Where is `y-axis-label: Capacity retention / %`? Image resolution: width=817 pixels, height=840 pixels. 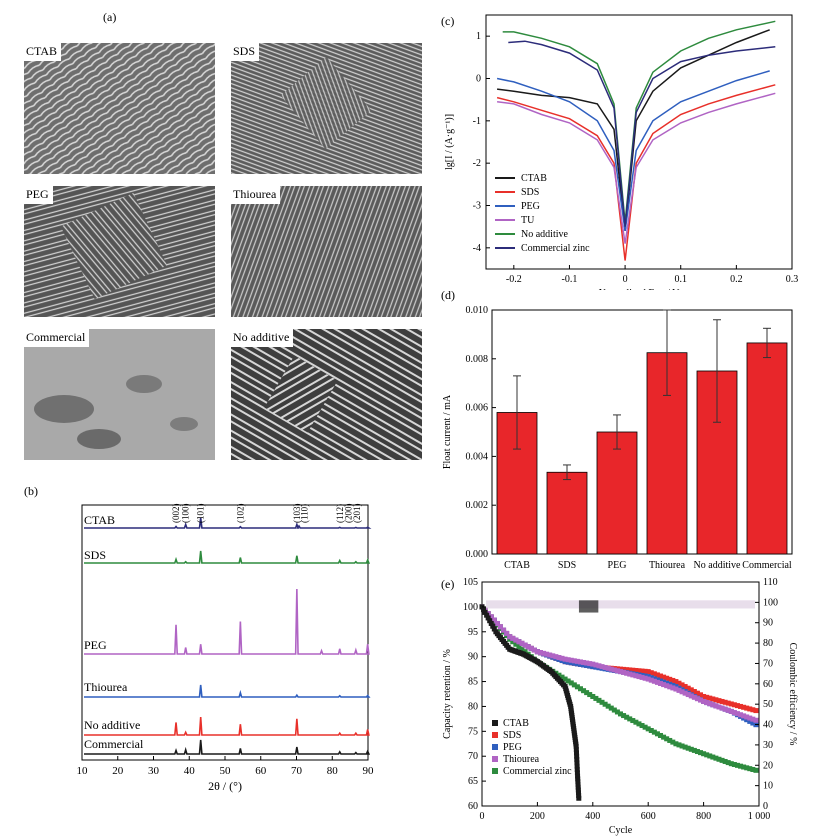
y-axis-label: Capacity retention / % is located at coordinates (447, 694).